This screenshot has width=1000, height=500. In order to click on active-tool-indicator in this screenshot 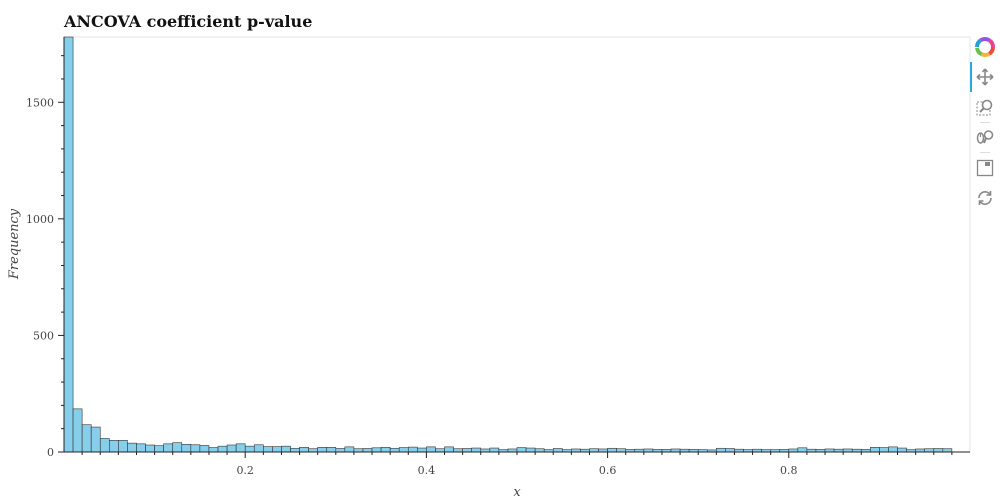, I will do `click(971, 77)`.